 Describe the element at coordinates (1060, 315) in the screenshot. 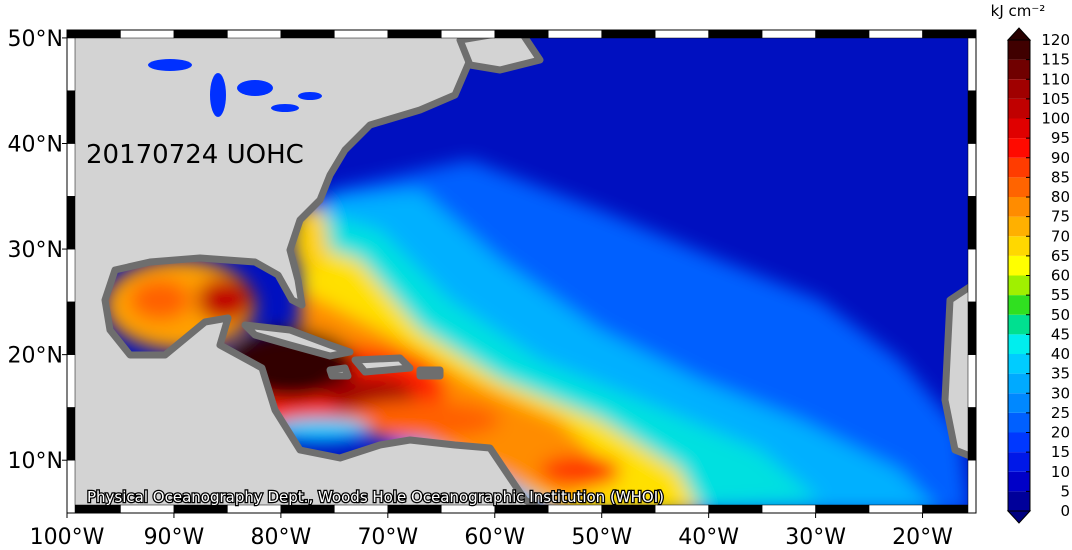

I see `colorbar-tick-label: 50` at that location.